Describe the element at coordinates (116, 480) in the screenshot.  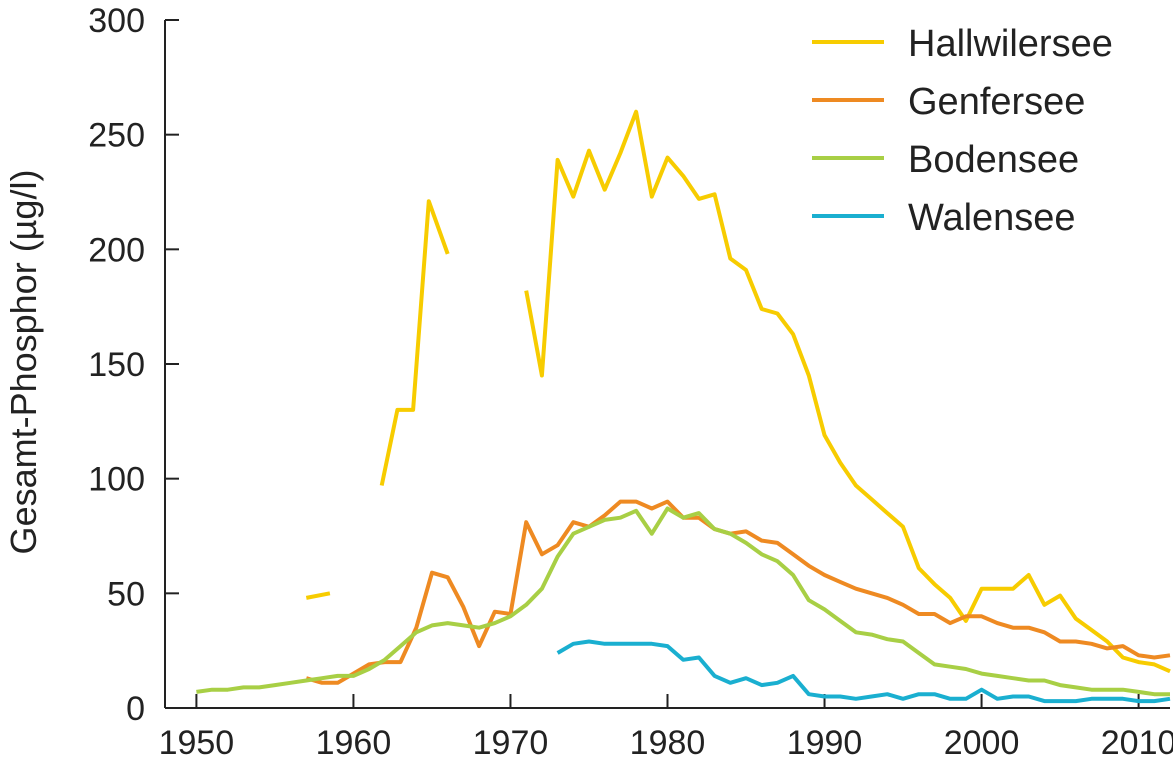
I see `y-tick-label: 100` at that location.